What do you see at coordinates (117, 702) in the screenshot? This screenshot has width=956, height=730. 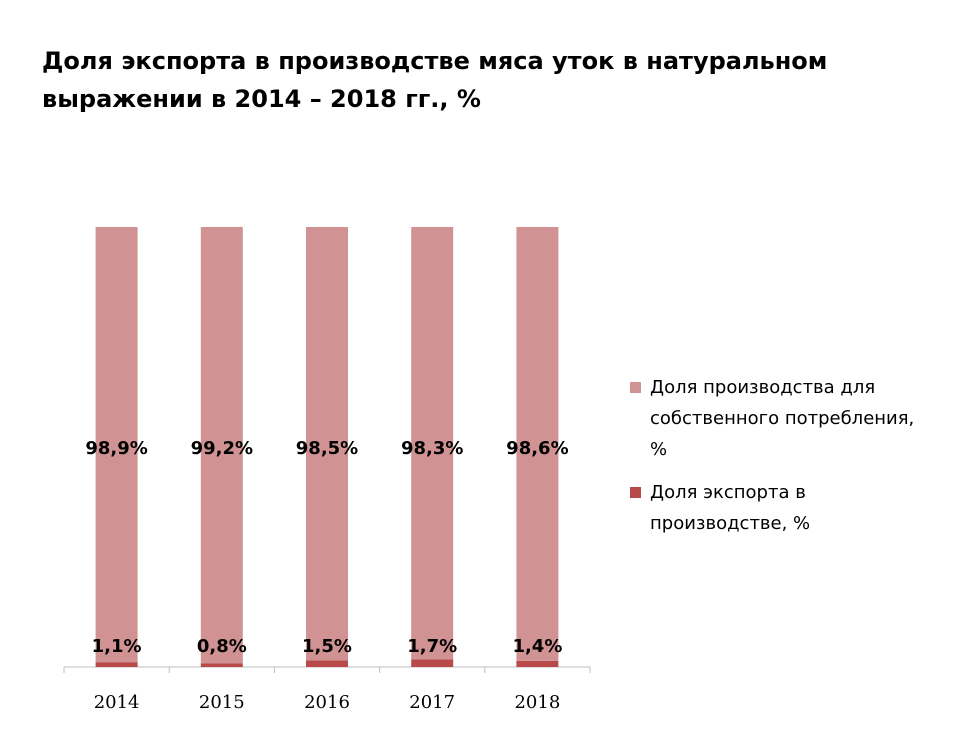 I see `x-tick-label: 2014` at bounding box center [117, 702].